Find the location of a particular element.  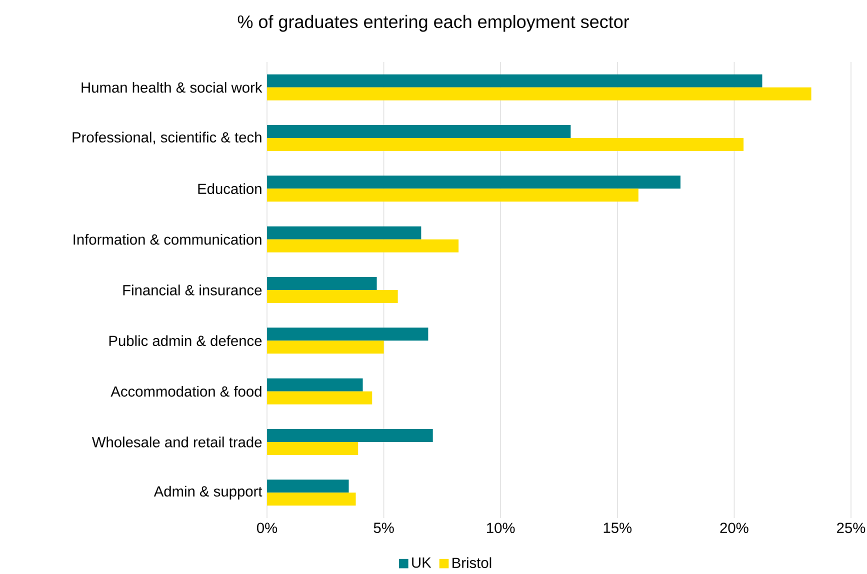

y-tick-label: Information & communication is located at coordinates (168, 239).